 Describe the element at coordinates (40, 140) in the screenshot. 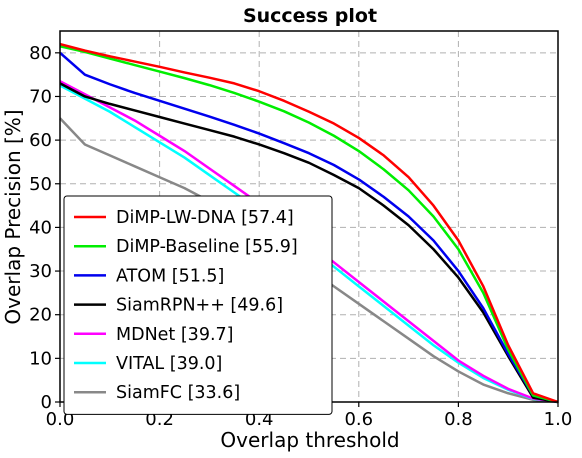

I see `y-tick-label: 60` at that location.